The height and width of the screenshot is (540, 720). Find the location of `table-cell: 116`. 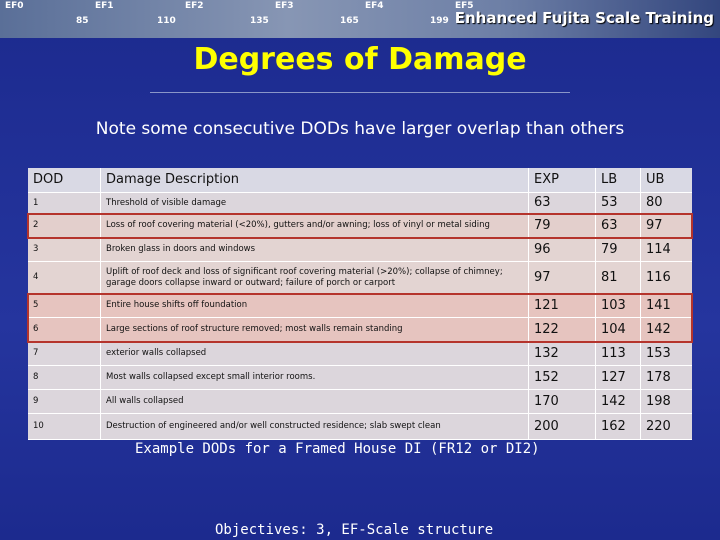

table-cell: 116 is located at coordinates (666, 277).